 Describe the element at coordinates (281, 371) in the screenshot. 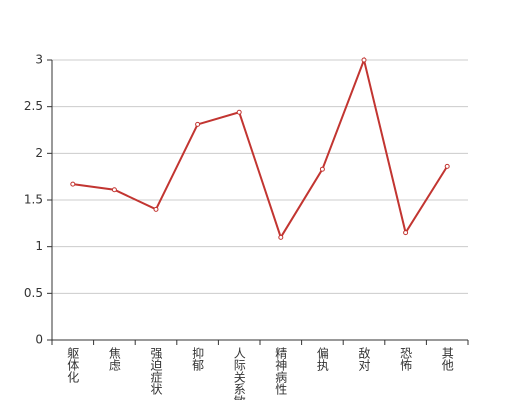

I see `x-tick-label: 精神病性` at that location.